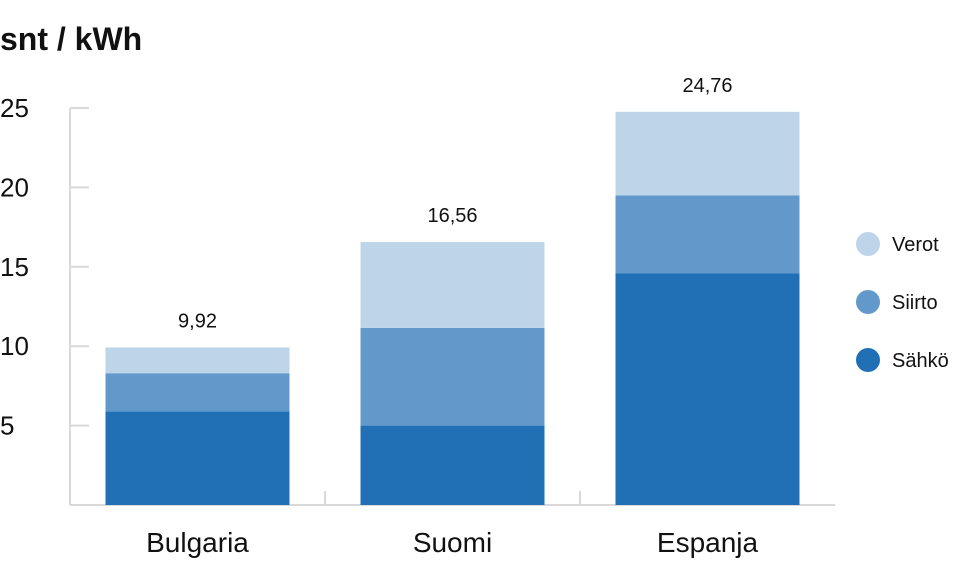 This screenshot has width=960, height=586. Describe the element at coordinates (14, 346) in the screenshot. I see `y-tick-label: 10` at that location.